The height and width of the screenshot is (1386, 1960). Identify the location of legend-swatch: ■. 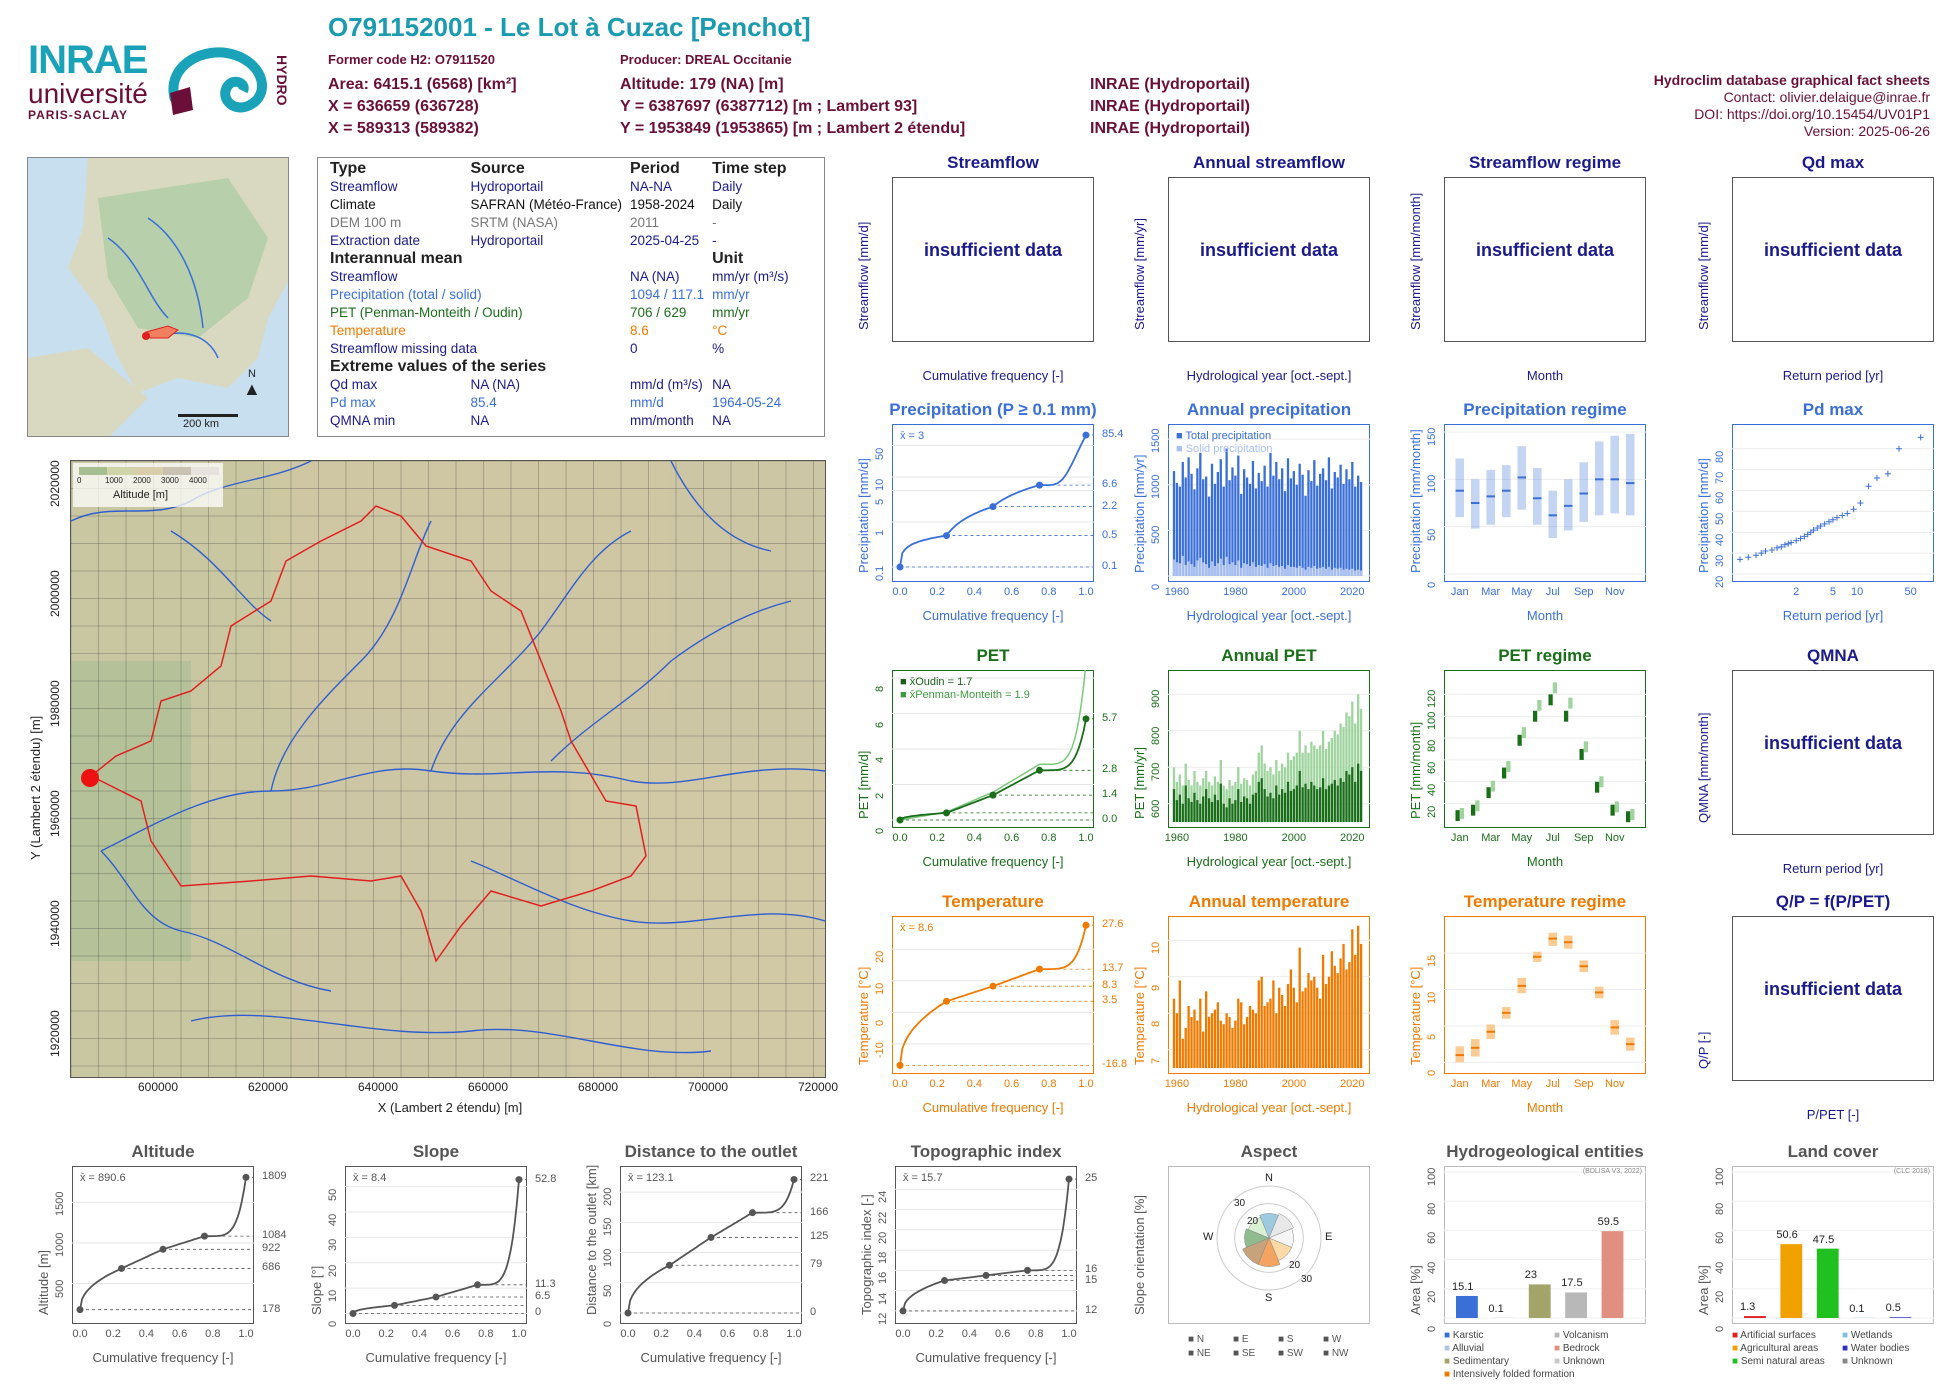
(1448, 1361).